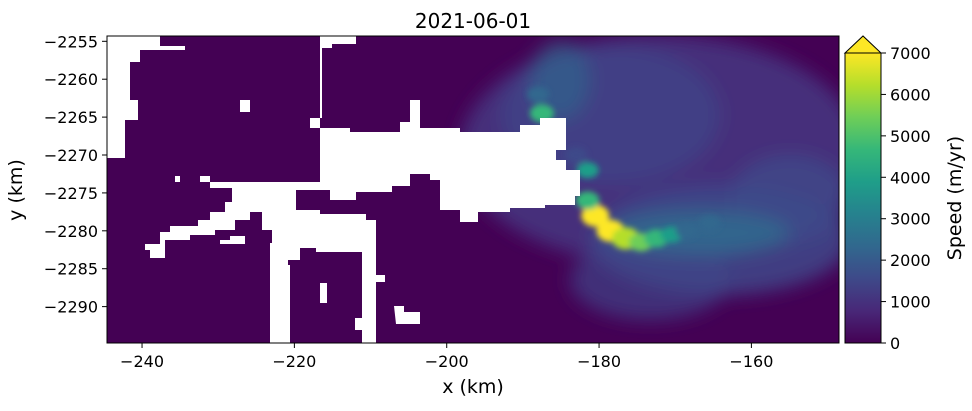 The height and width of the screenshot is (411, 972). What do you see at coordinates (71, 231) in the screenshot?
I see `y-tick-label: −2280` at bounding box center [71, 231].